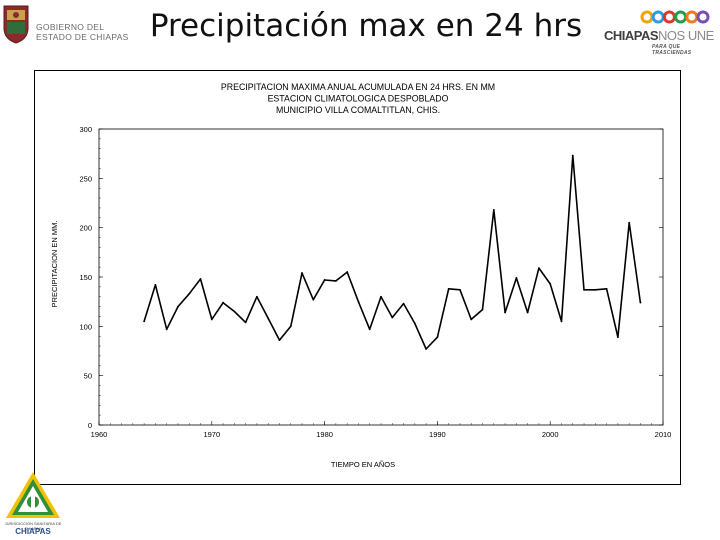 The height and width of the screenshot is (540, 720). Describe the element at coordinates (358, 110) in the screenshot. I see `chart-title-line: MUNICIPIO VILLA COMALTITLAN, CHIS.` at that location.